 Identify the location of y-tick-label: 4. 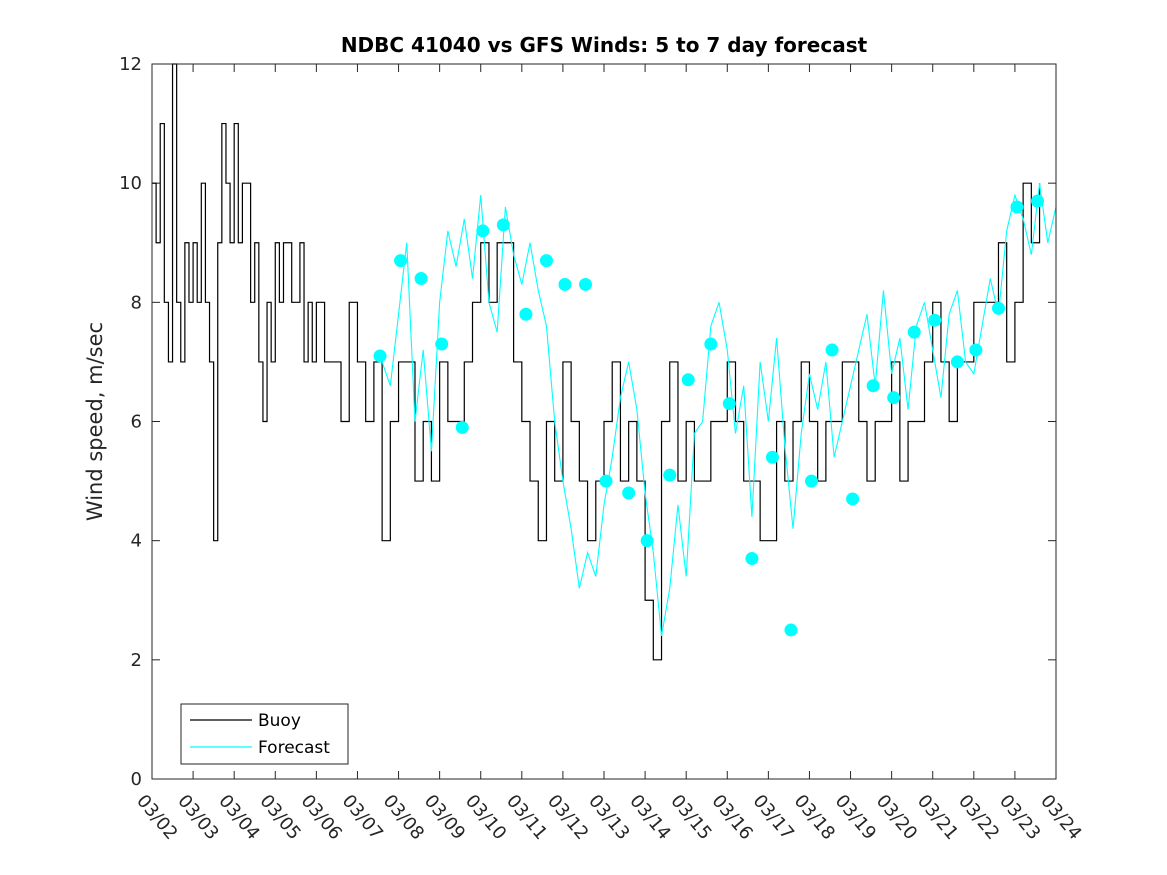
(136, 541).